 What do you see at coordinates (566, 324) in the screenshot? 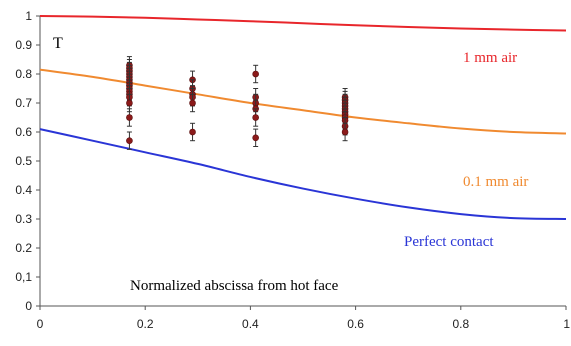
I see `x-tick-label: 1` at bounding box center [566, 324].